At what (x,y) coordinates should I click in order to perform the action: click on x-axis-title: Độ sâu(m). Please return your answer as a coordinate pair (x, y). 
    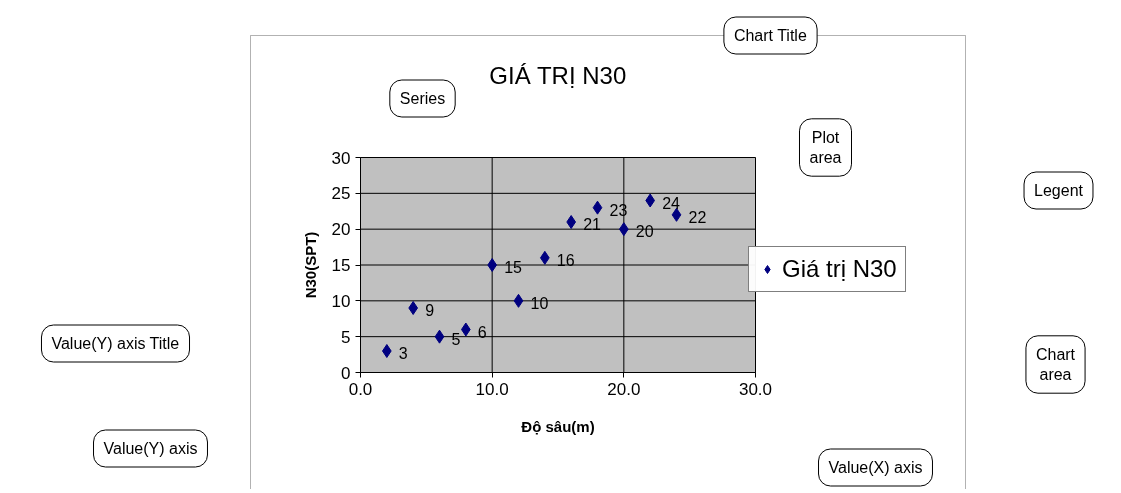
    Looking at the image, I should click on (558, 426).